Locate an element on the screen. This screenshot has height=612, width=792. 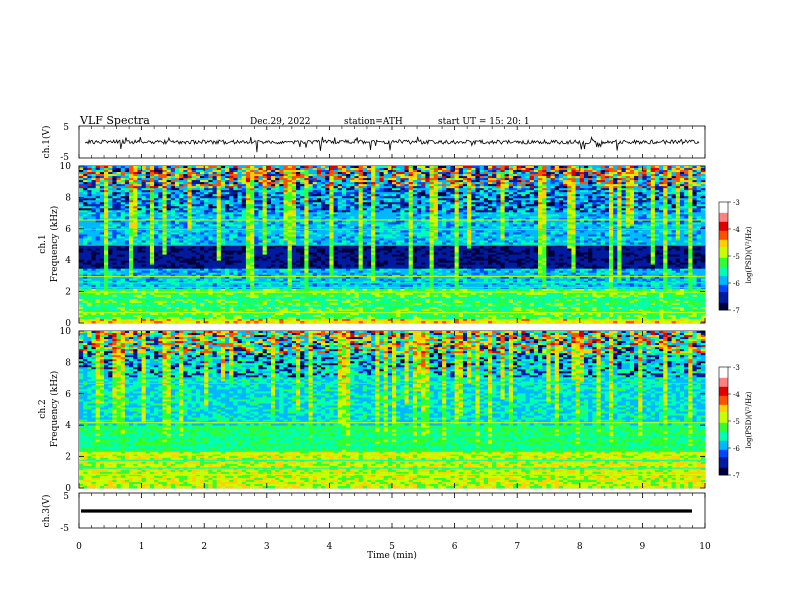
ch2-ylabel-channel: ch.2 is located at coordinates (43, 408).